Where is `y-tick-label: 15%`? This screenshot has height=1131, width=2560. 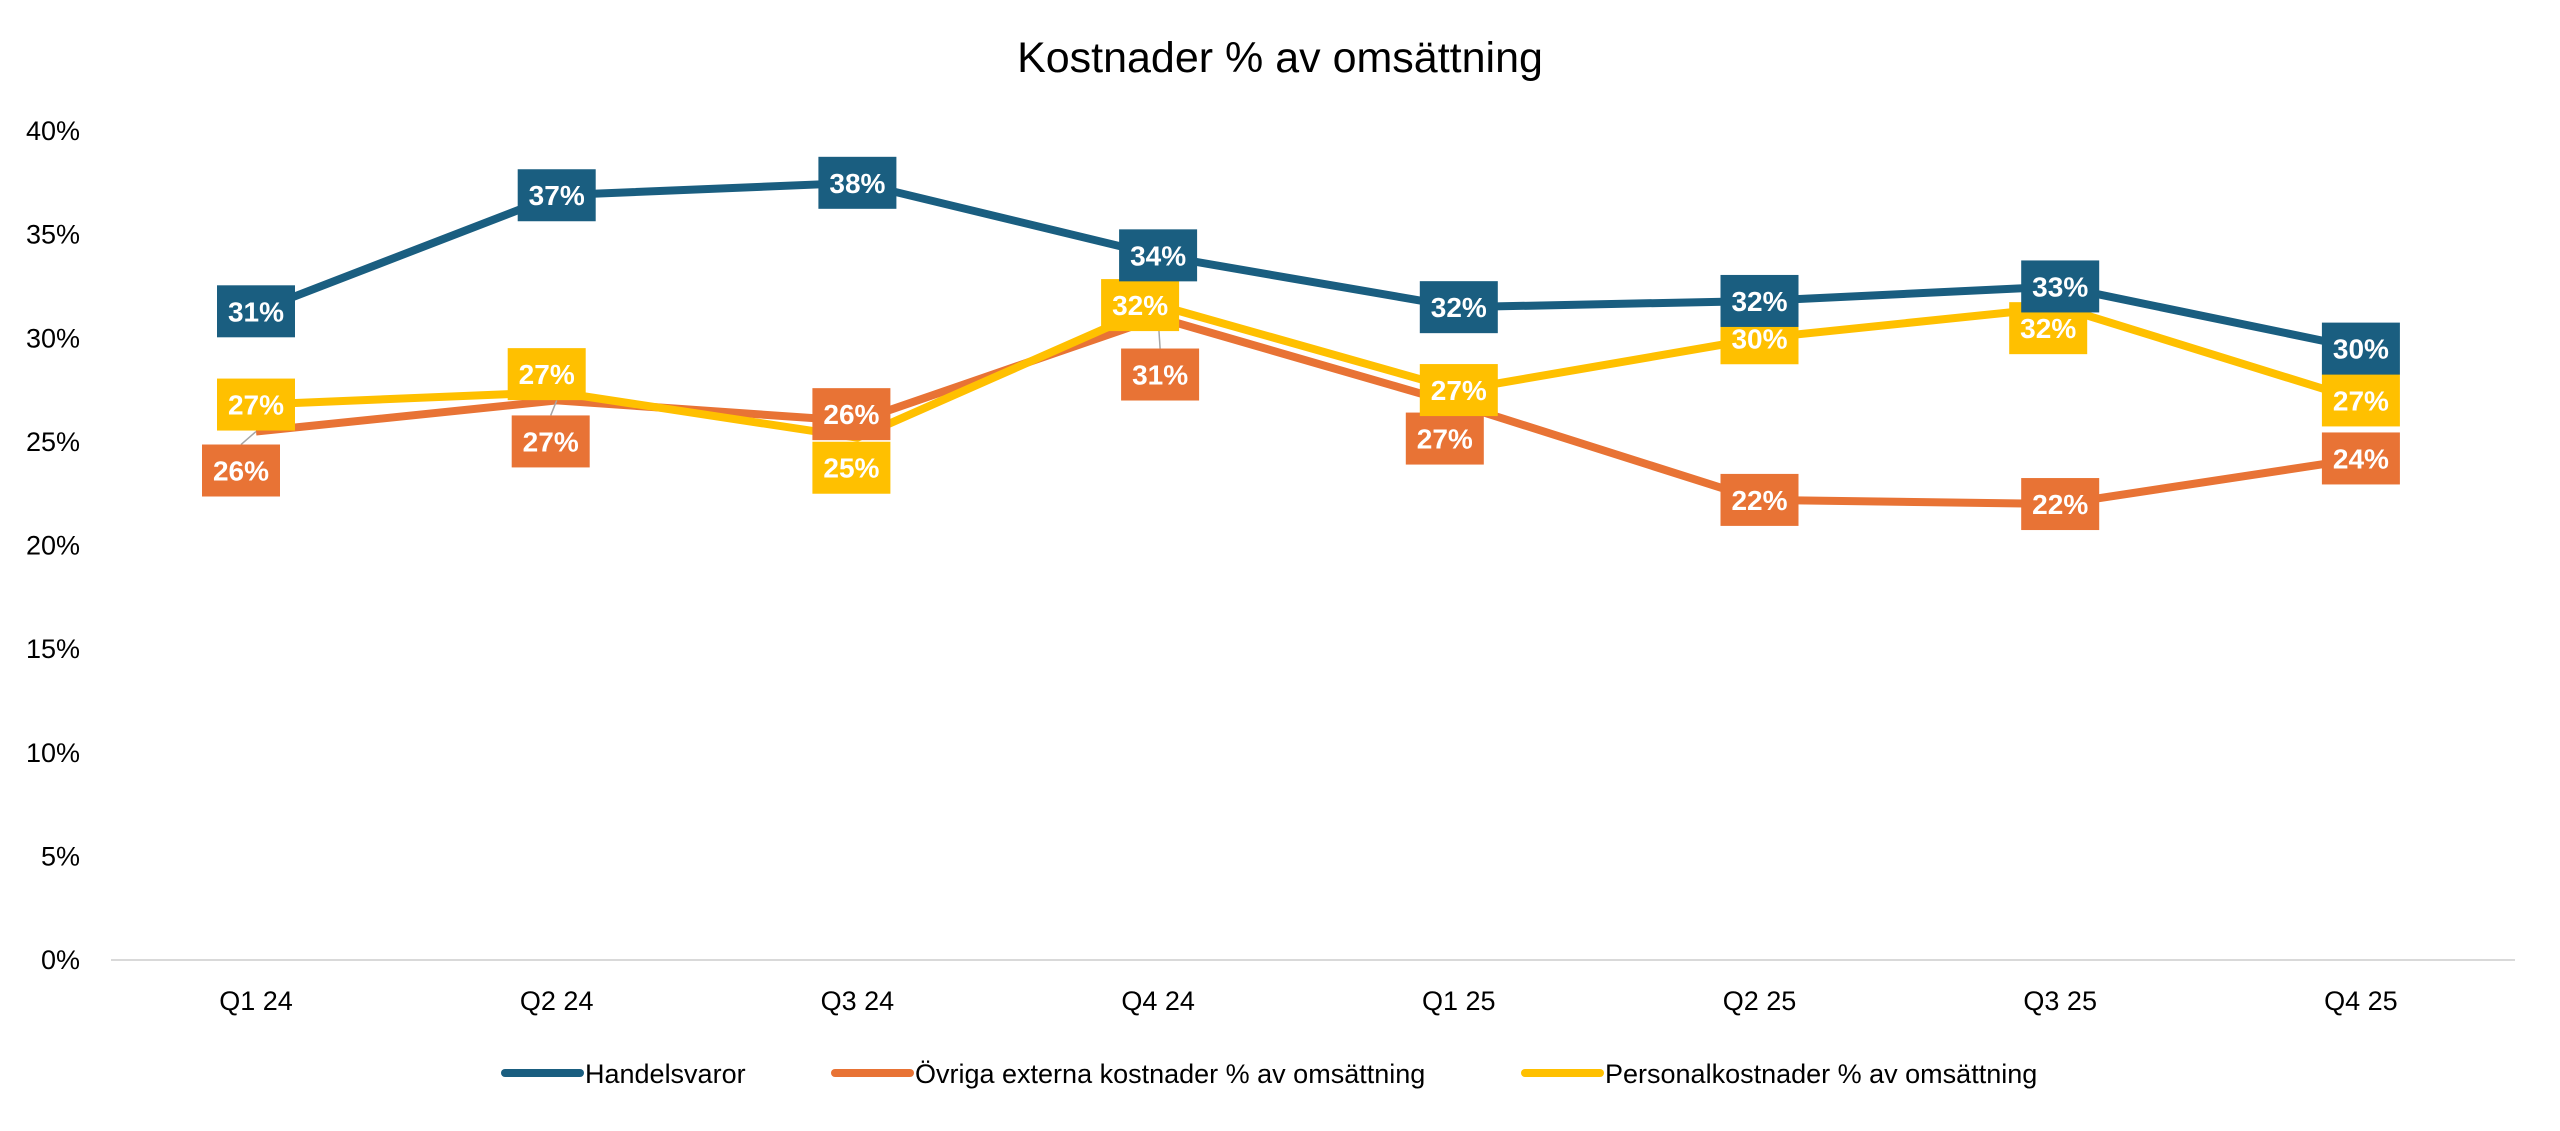 y-tick-label: 15% is located at coordinates (53, 649).